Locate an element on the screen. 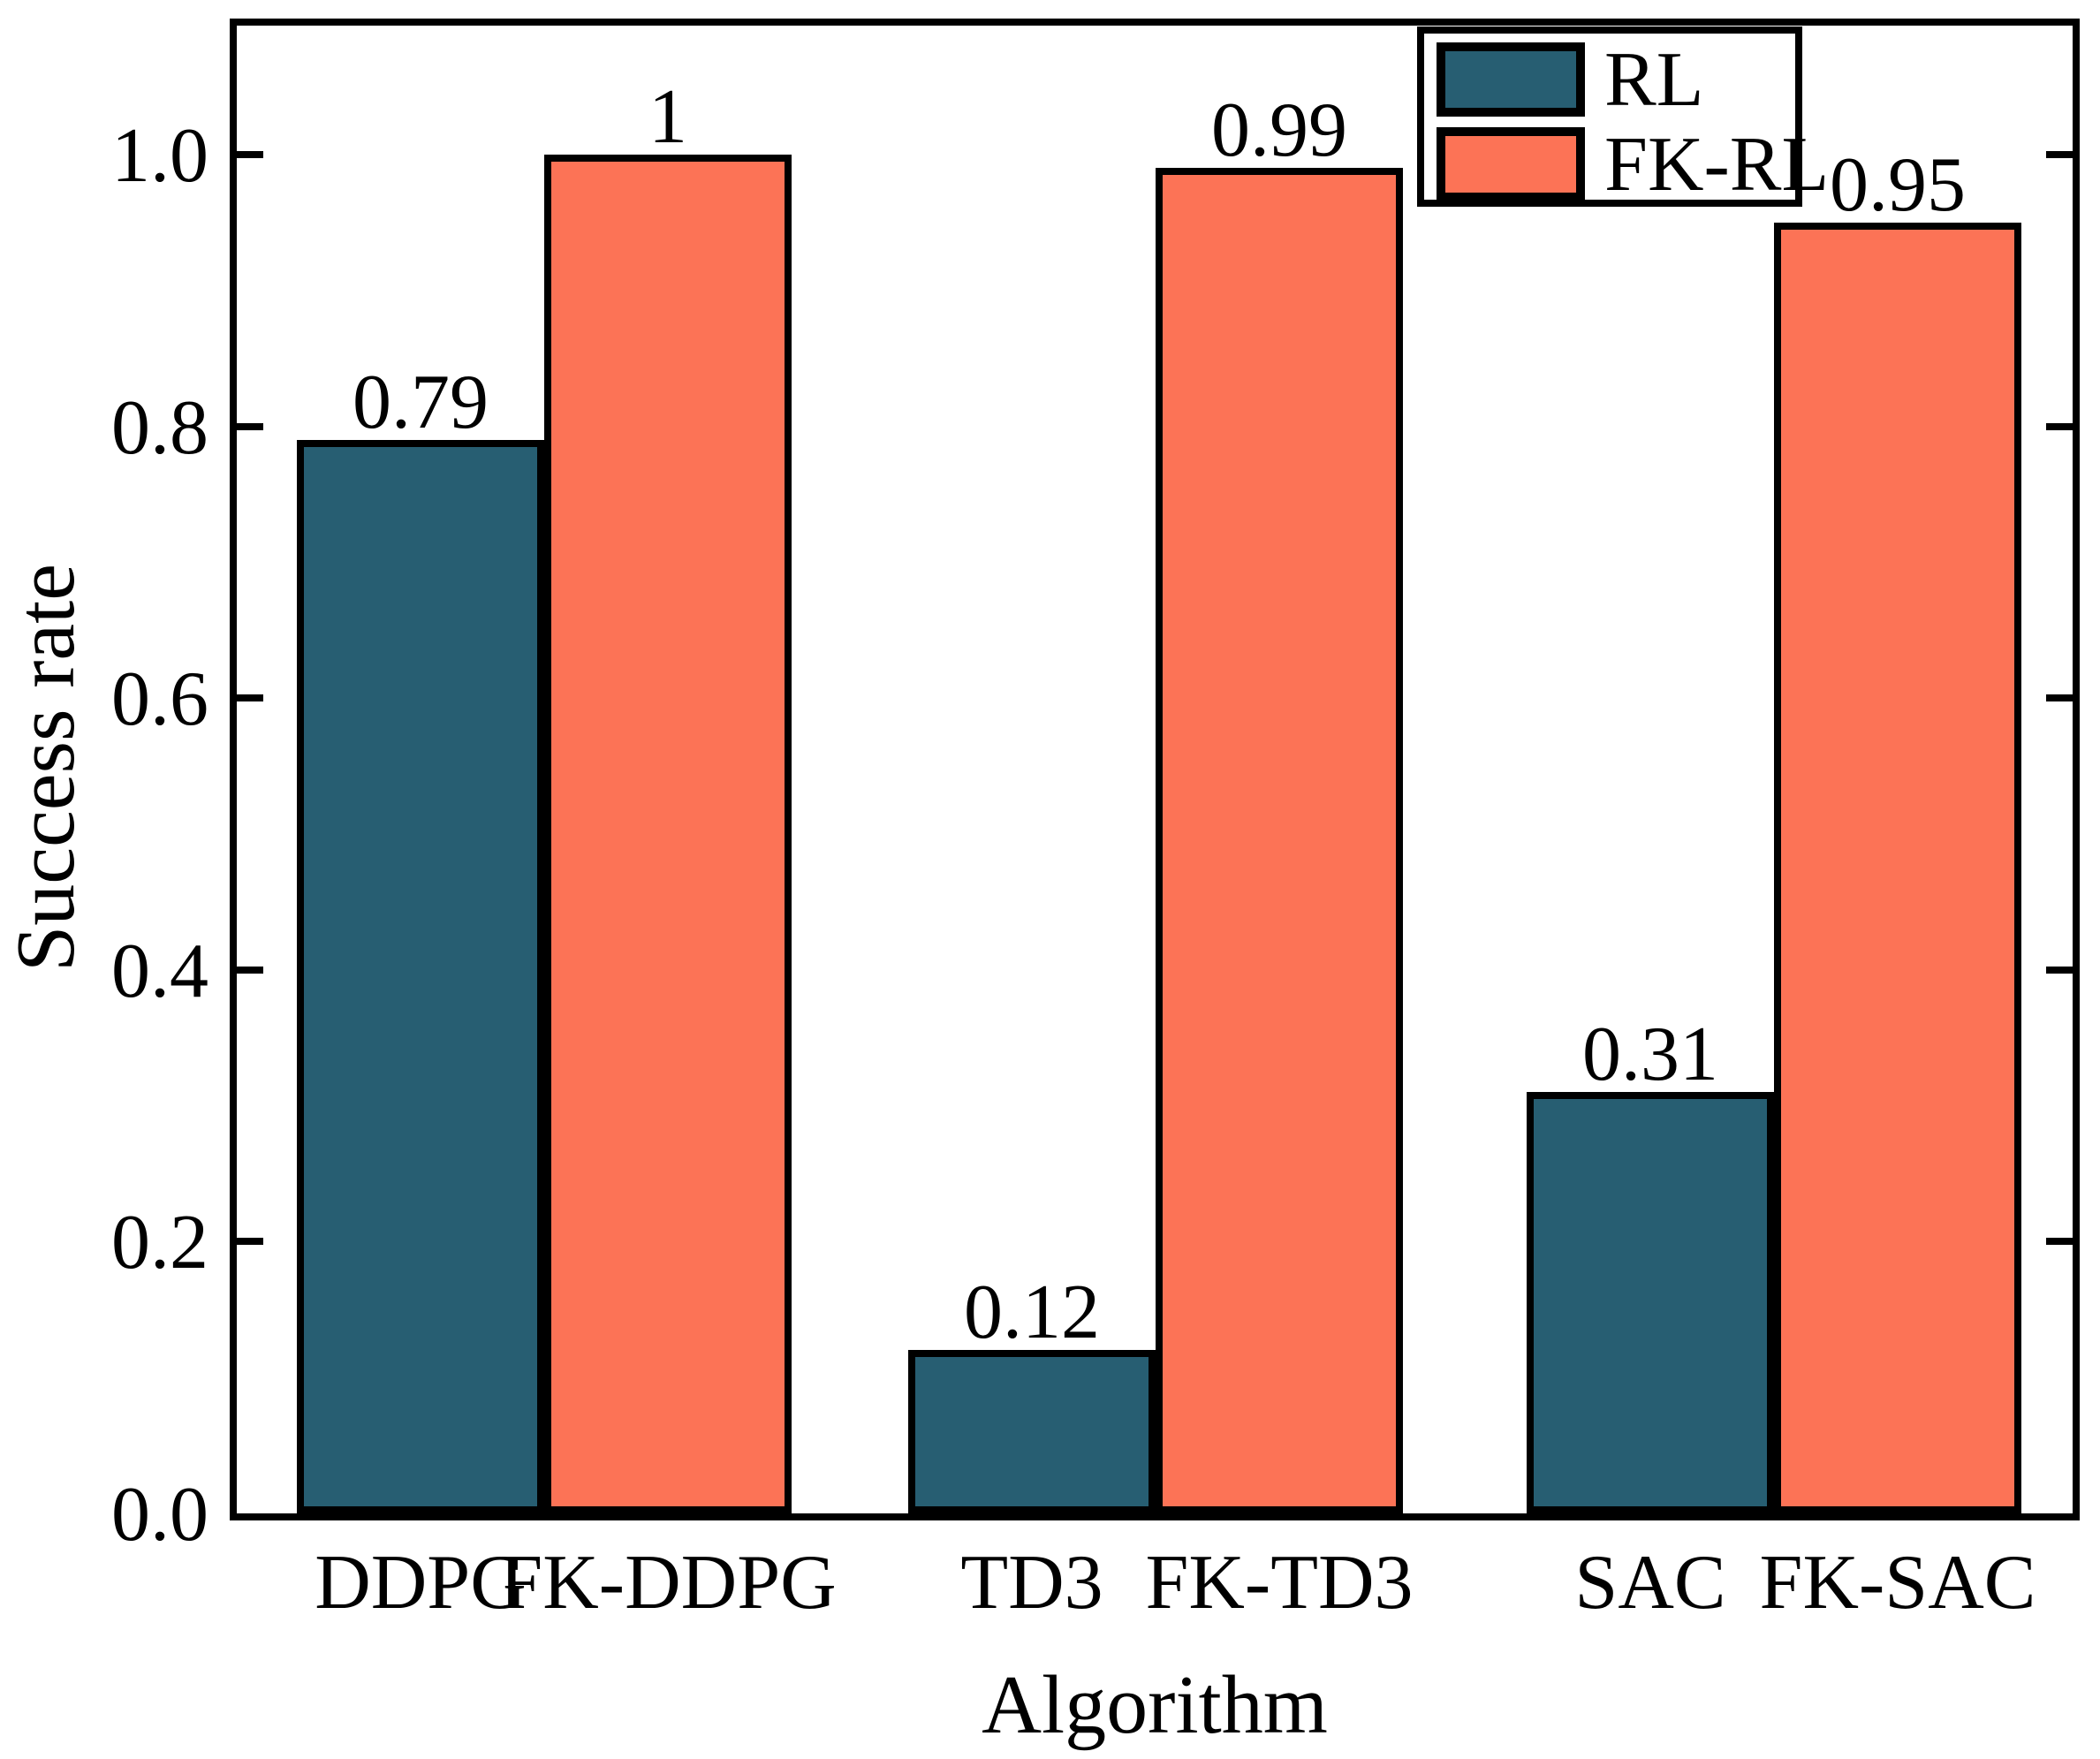  legend-swatch-rl is located at coordinates (1511, 79).